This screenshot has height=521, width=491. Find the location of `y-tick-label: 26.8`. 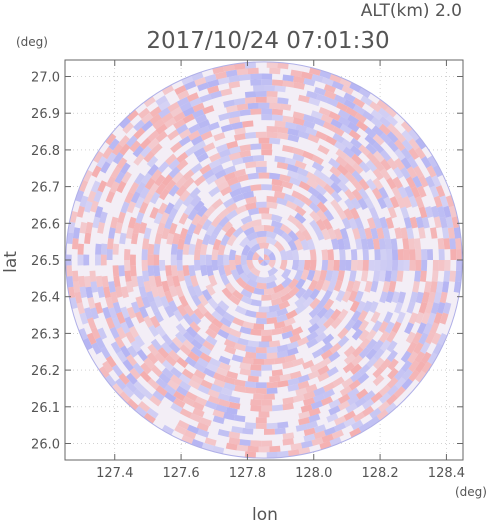

y-tick-label: 26.8 is located at coordinates (45, 151).